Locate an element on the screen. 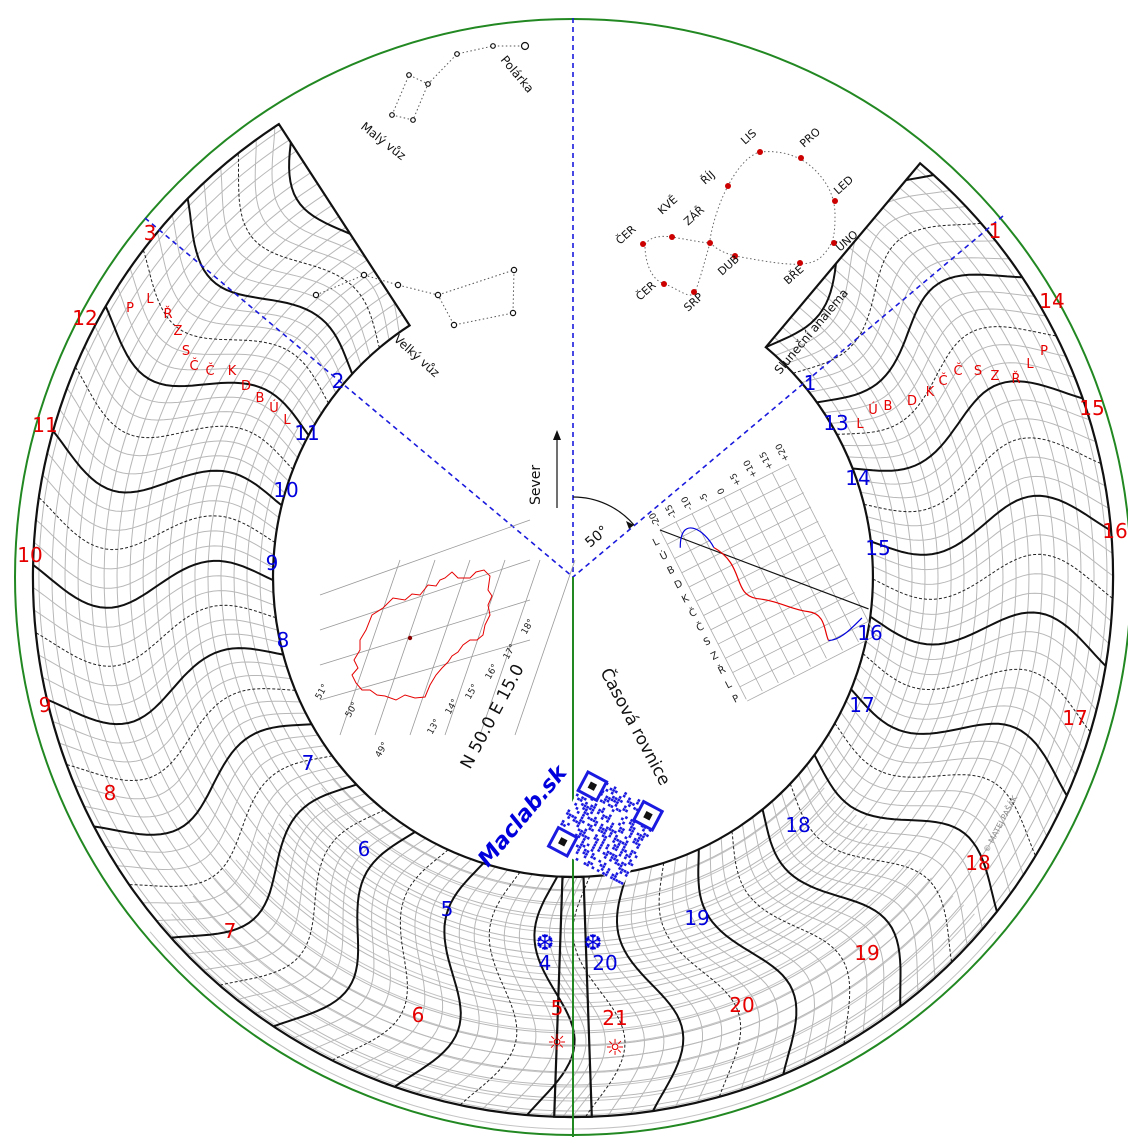 This screenshot has height=1137, width=1128. eq-minute-tick: +10 is located at coordinates (751, 469).